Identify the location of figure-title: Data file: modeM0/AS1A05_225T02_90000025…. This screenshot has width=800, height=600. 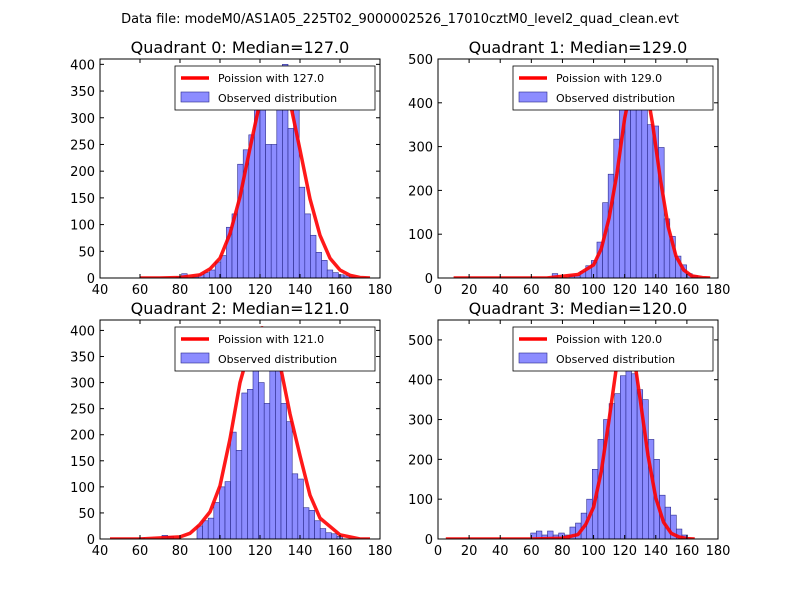
(400, 19).